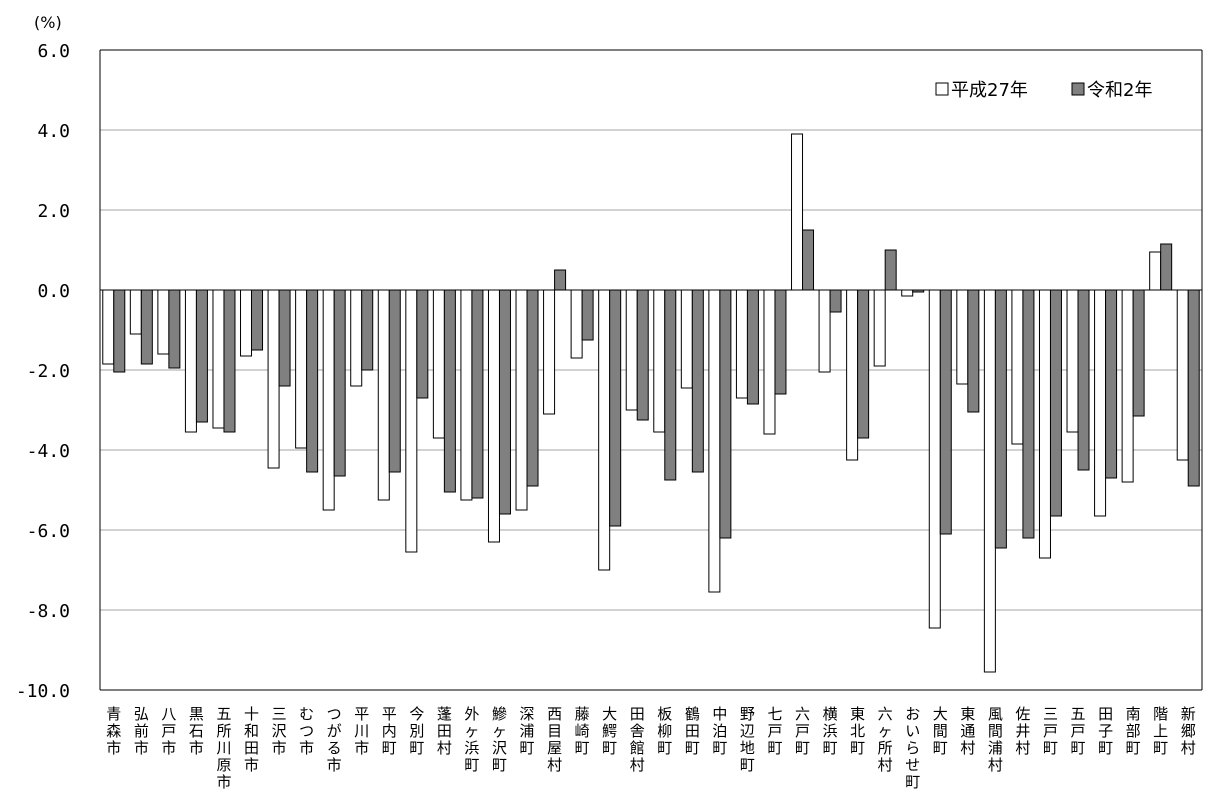  I want to click on category-label: 七戸町, so click(774, 731).